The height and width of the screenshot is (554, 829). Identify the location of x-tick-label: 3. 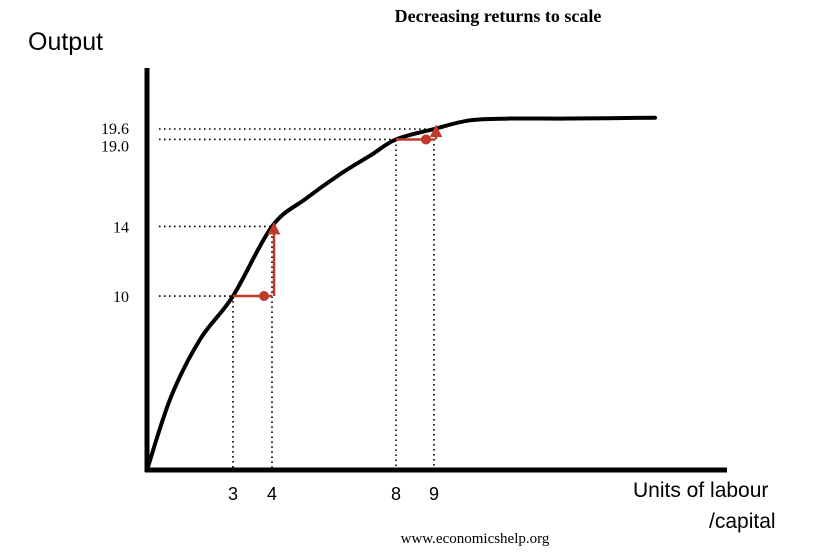
(233, 494).